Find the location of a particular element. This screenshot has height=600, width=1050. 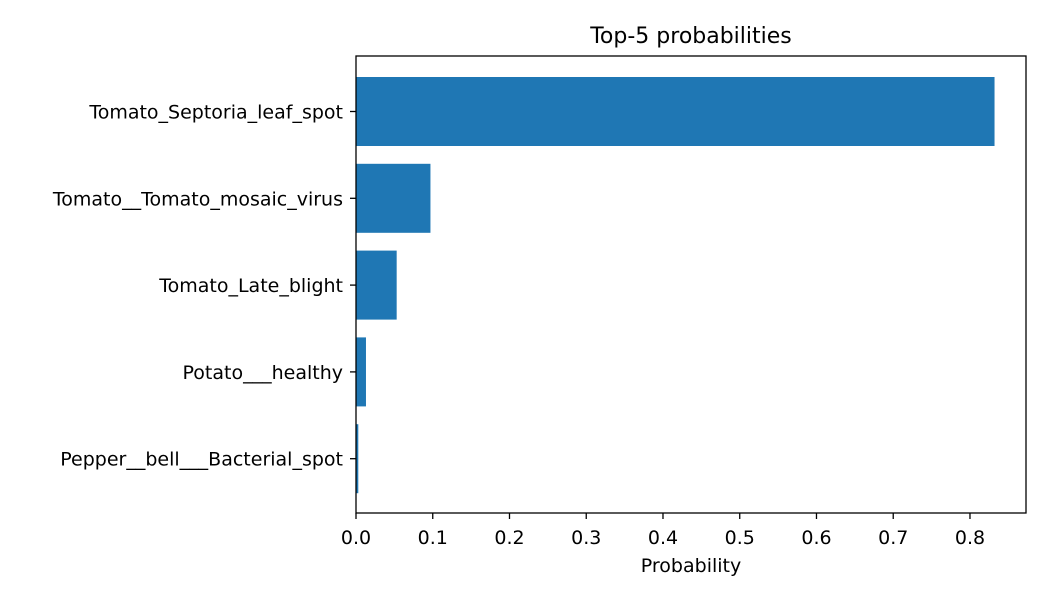

y-tick-label-3: Potato___healthy is located at coordinates (263, 373).